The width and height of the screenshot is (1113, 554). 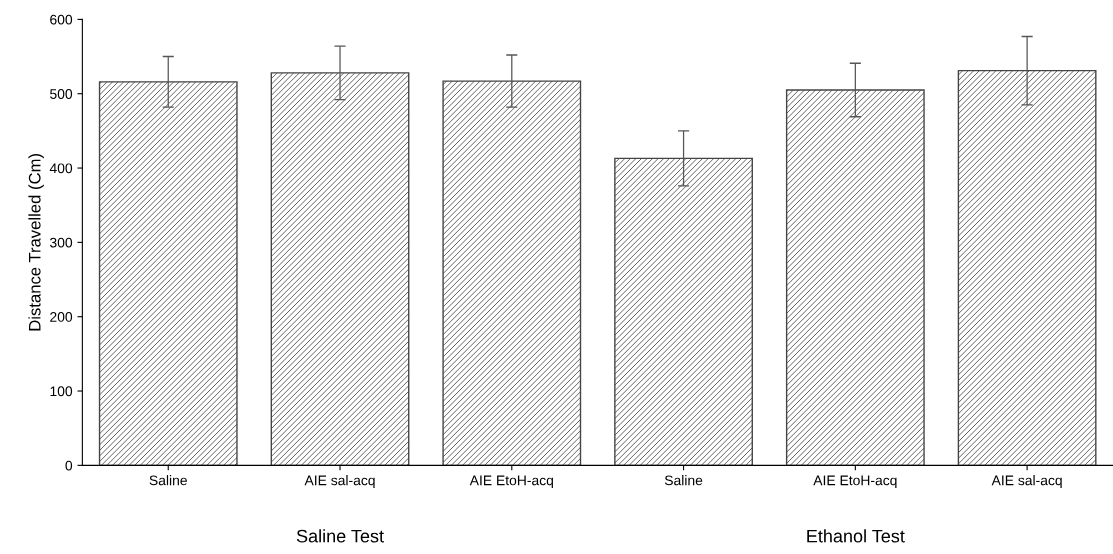 I want to click on y-tick-label: 0, so click(x=69, y=465).